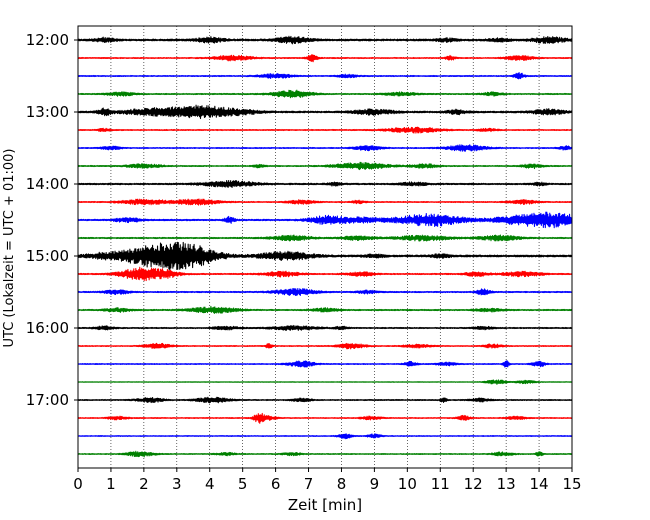 This screenshot has height=520, width=650. Describe the element at coordinates (47, 184) in the screenshot. I see `y-tick-label: 14:00` at that location.